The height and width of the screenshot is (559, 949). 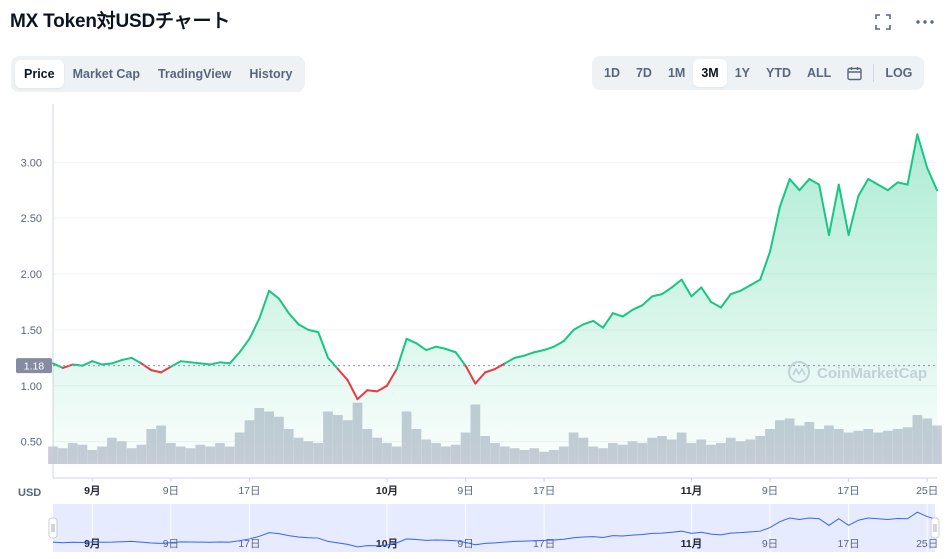 I want to click on x-tick-label: 11月, so click(x=692, y=491).